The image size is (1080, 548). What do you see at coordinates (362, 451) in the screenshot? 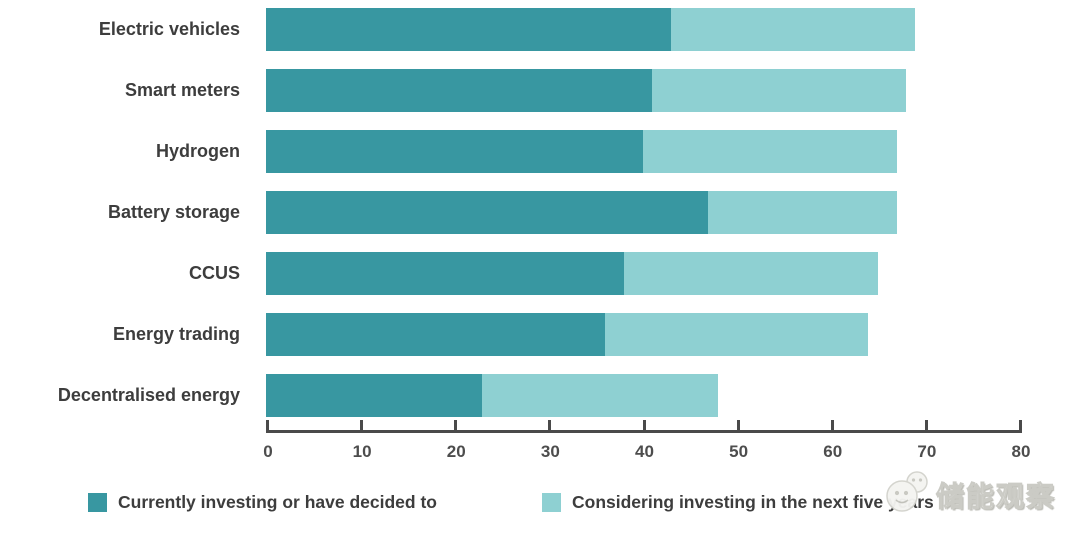
I see `axis-tick-label: 10` at bounding box center [362, 451].